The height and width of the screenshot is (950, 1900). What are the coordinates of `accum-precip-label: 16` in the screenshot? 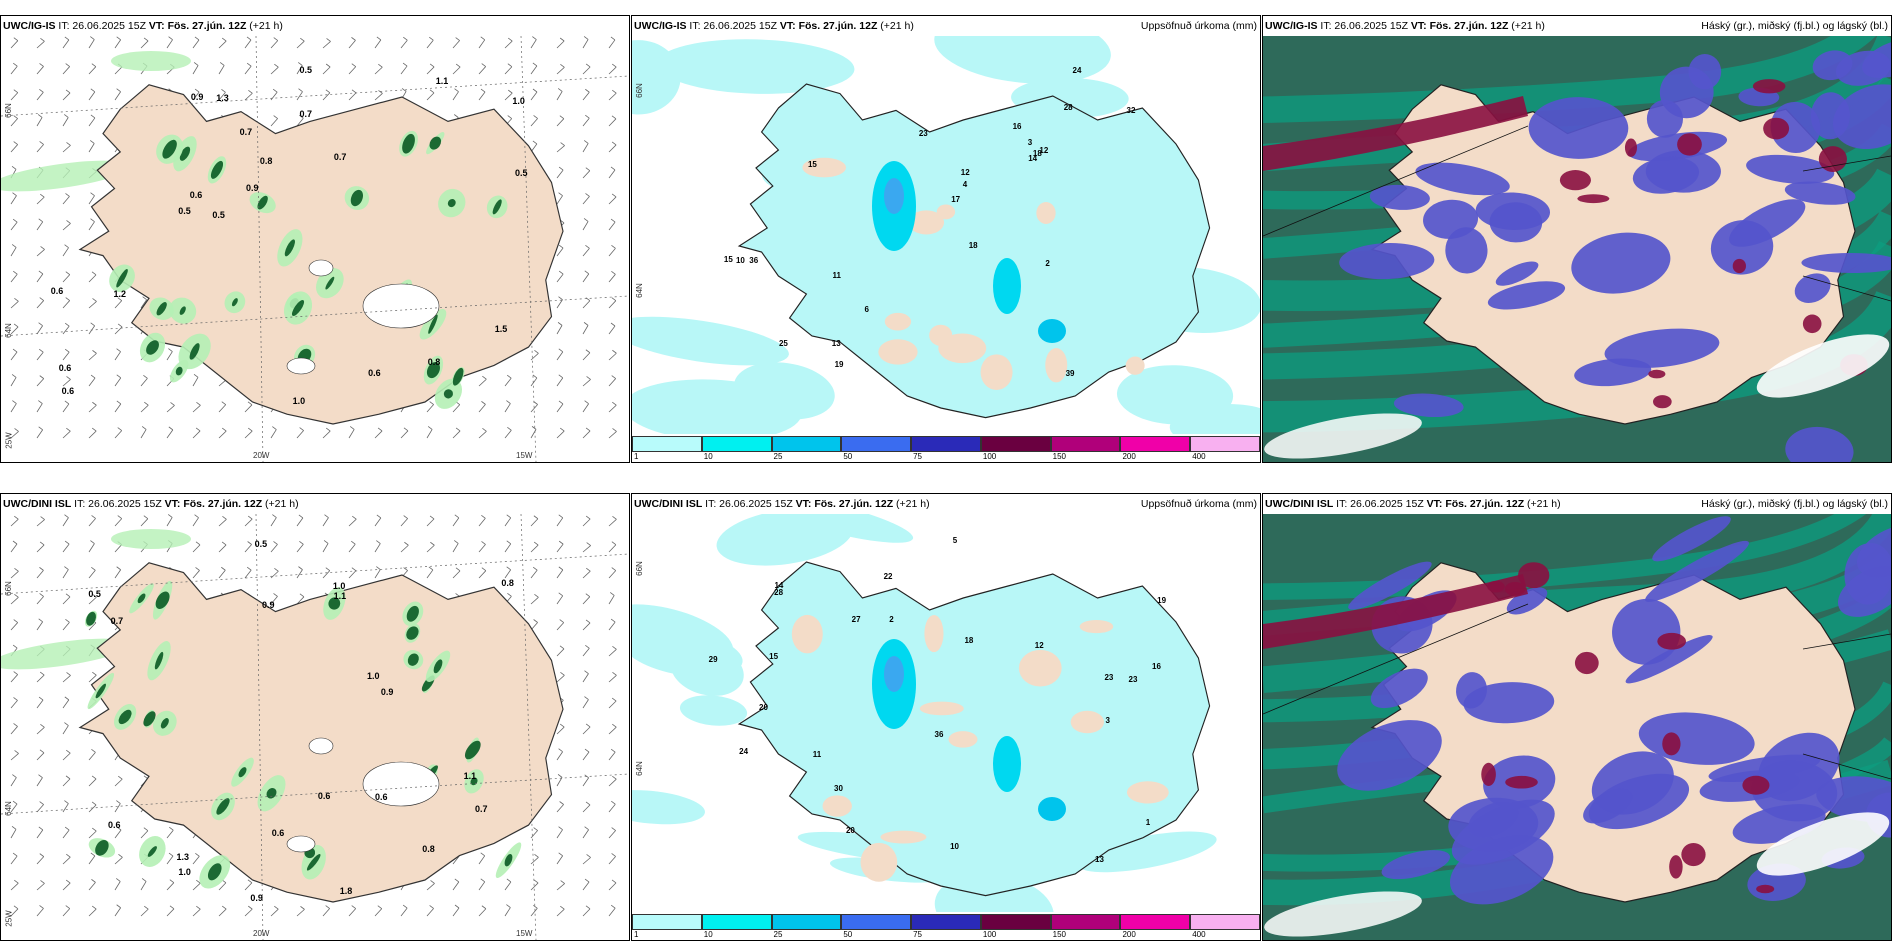 It's located at (1017, 127).